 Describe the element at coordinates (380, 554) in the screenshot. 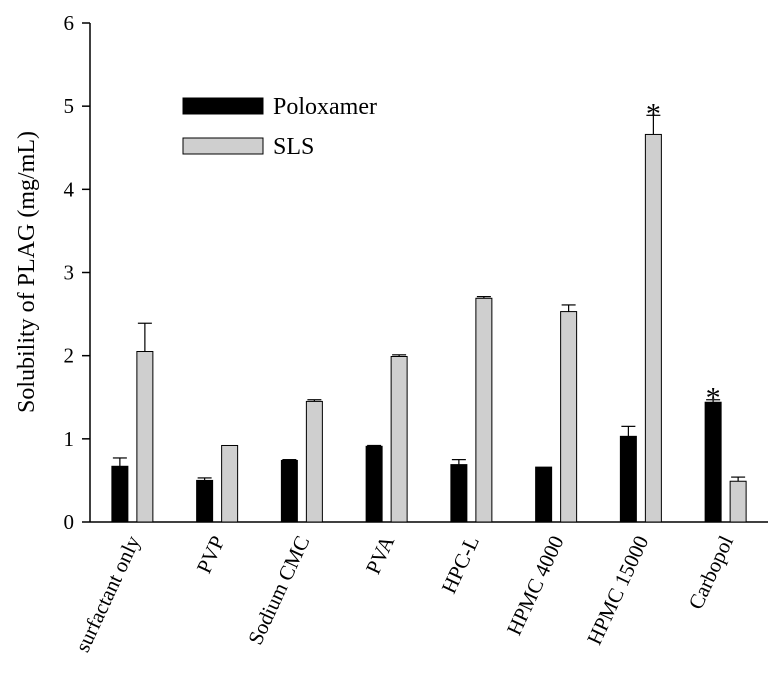

I see `category-label: PVA` at that location.